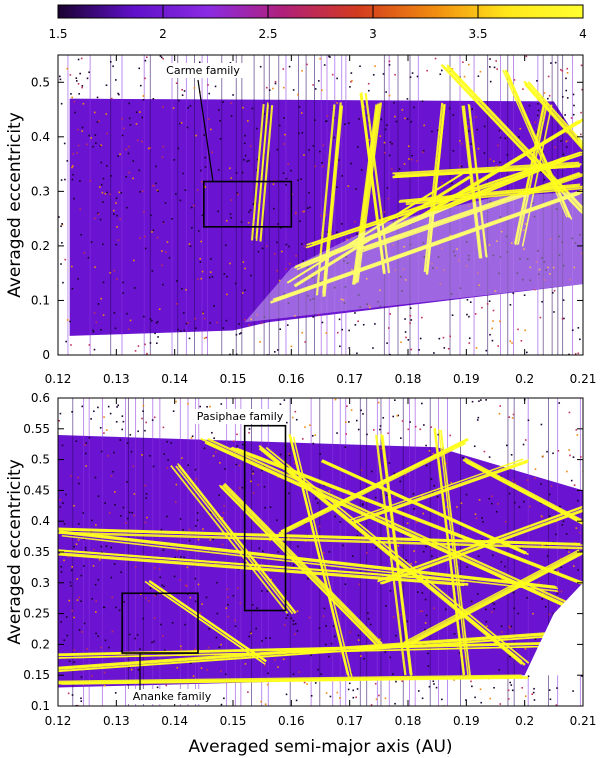  What do you see at coordinates (267, 34) in the screenshot?
I see `colorbar-tick-label: 2.5` at bounding box center [267, 34].